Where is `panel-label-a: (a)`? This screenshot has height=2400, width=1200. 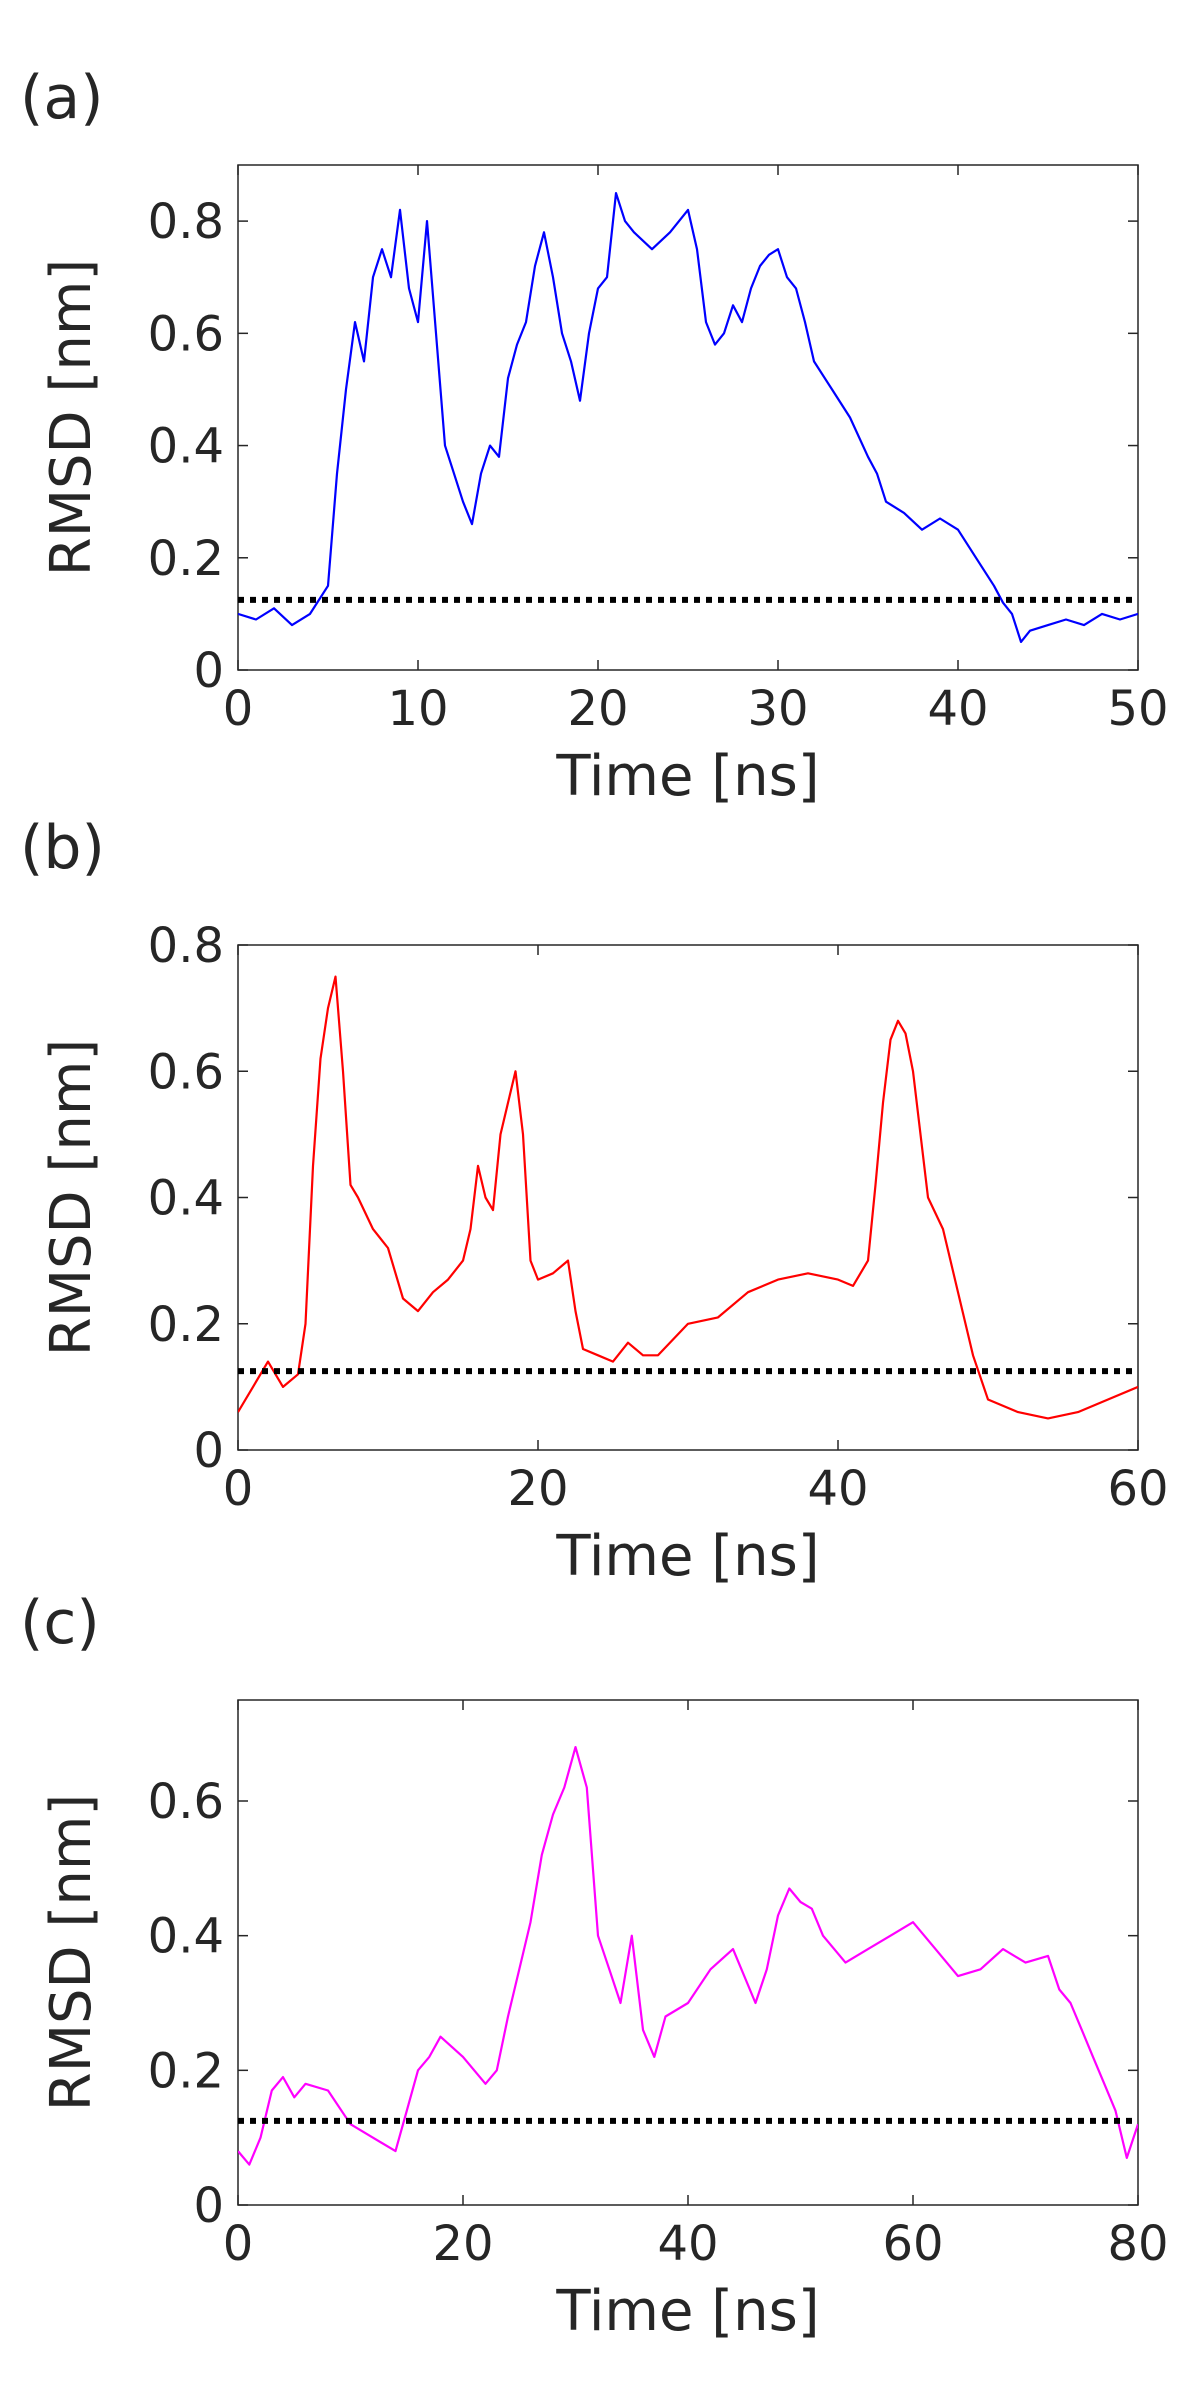 panel-label-a: (a) is located at coordinates (62, 98).